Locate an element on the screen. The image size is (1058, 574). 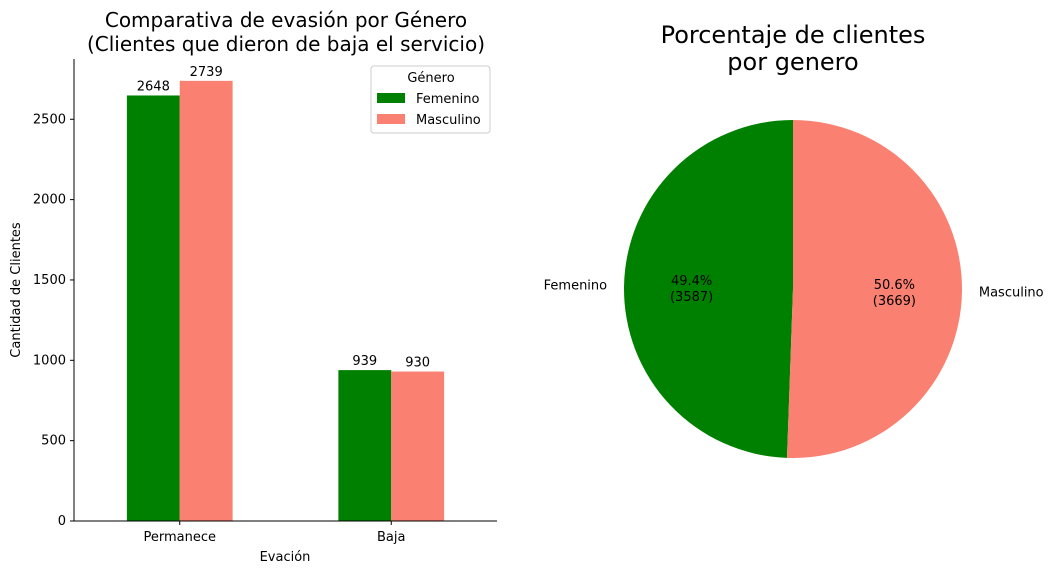
y-tick-label: 1000 is located at coordinates (49, 360).